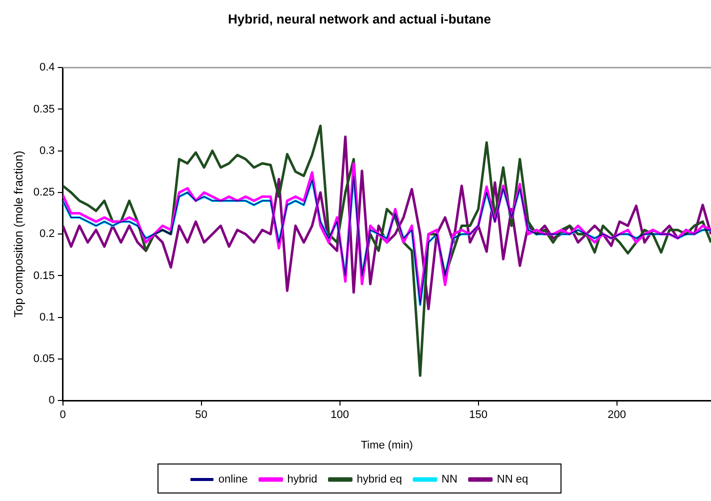  Describe the element at coordinates (359, 18) in the screenshot. I see `chart-title: Hybrid, neural network and actual i-butane` at that location.